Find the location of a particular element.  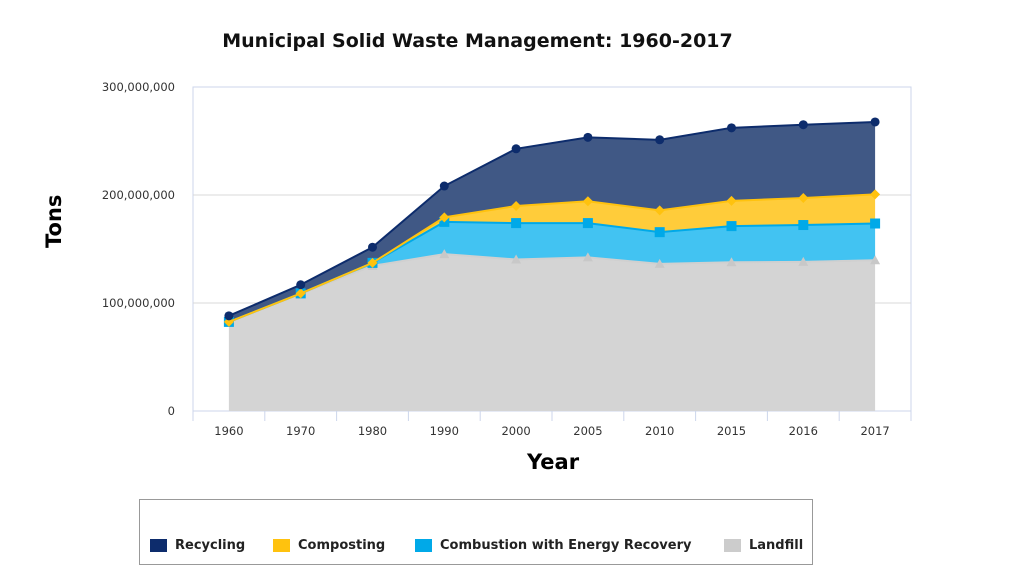

legend-item-landfill: Landfill is located at coordinates (763, 545).